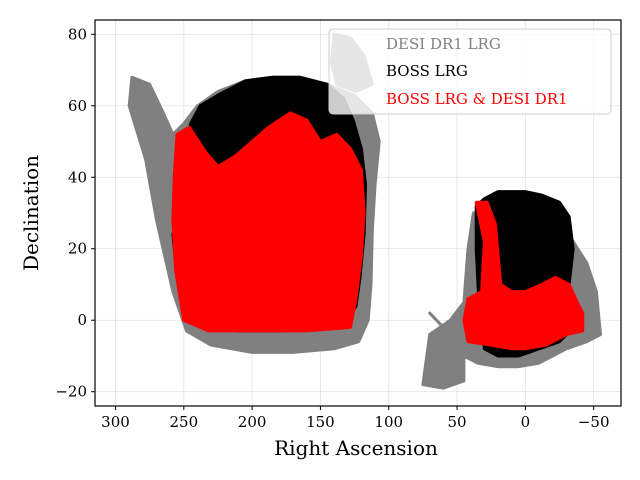 Image resolution: width=640 pixels, height=480 pixels. I want to click on x-tick-label: 300, so click(115, 422).